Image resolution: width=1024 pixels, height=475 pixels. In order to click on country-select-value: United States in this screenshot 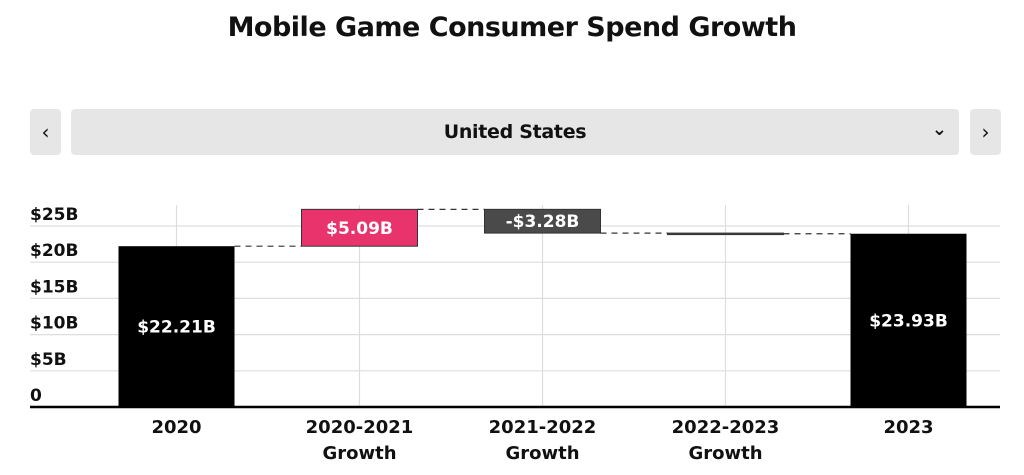, I will do `click(515, 132)`.